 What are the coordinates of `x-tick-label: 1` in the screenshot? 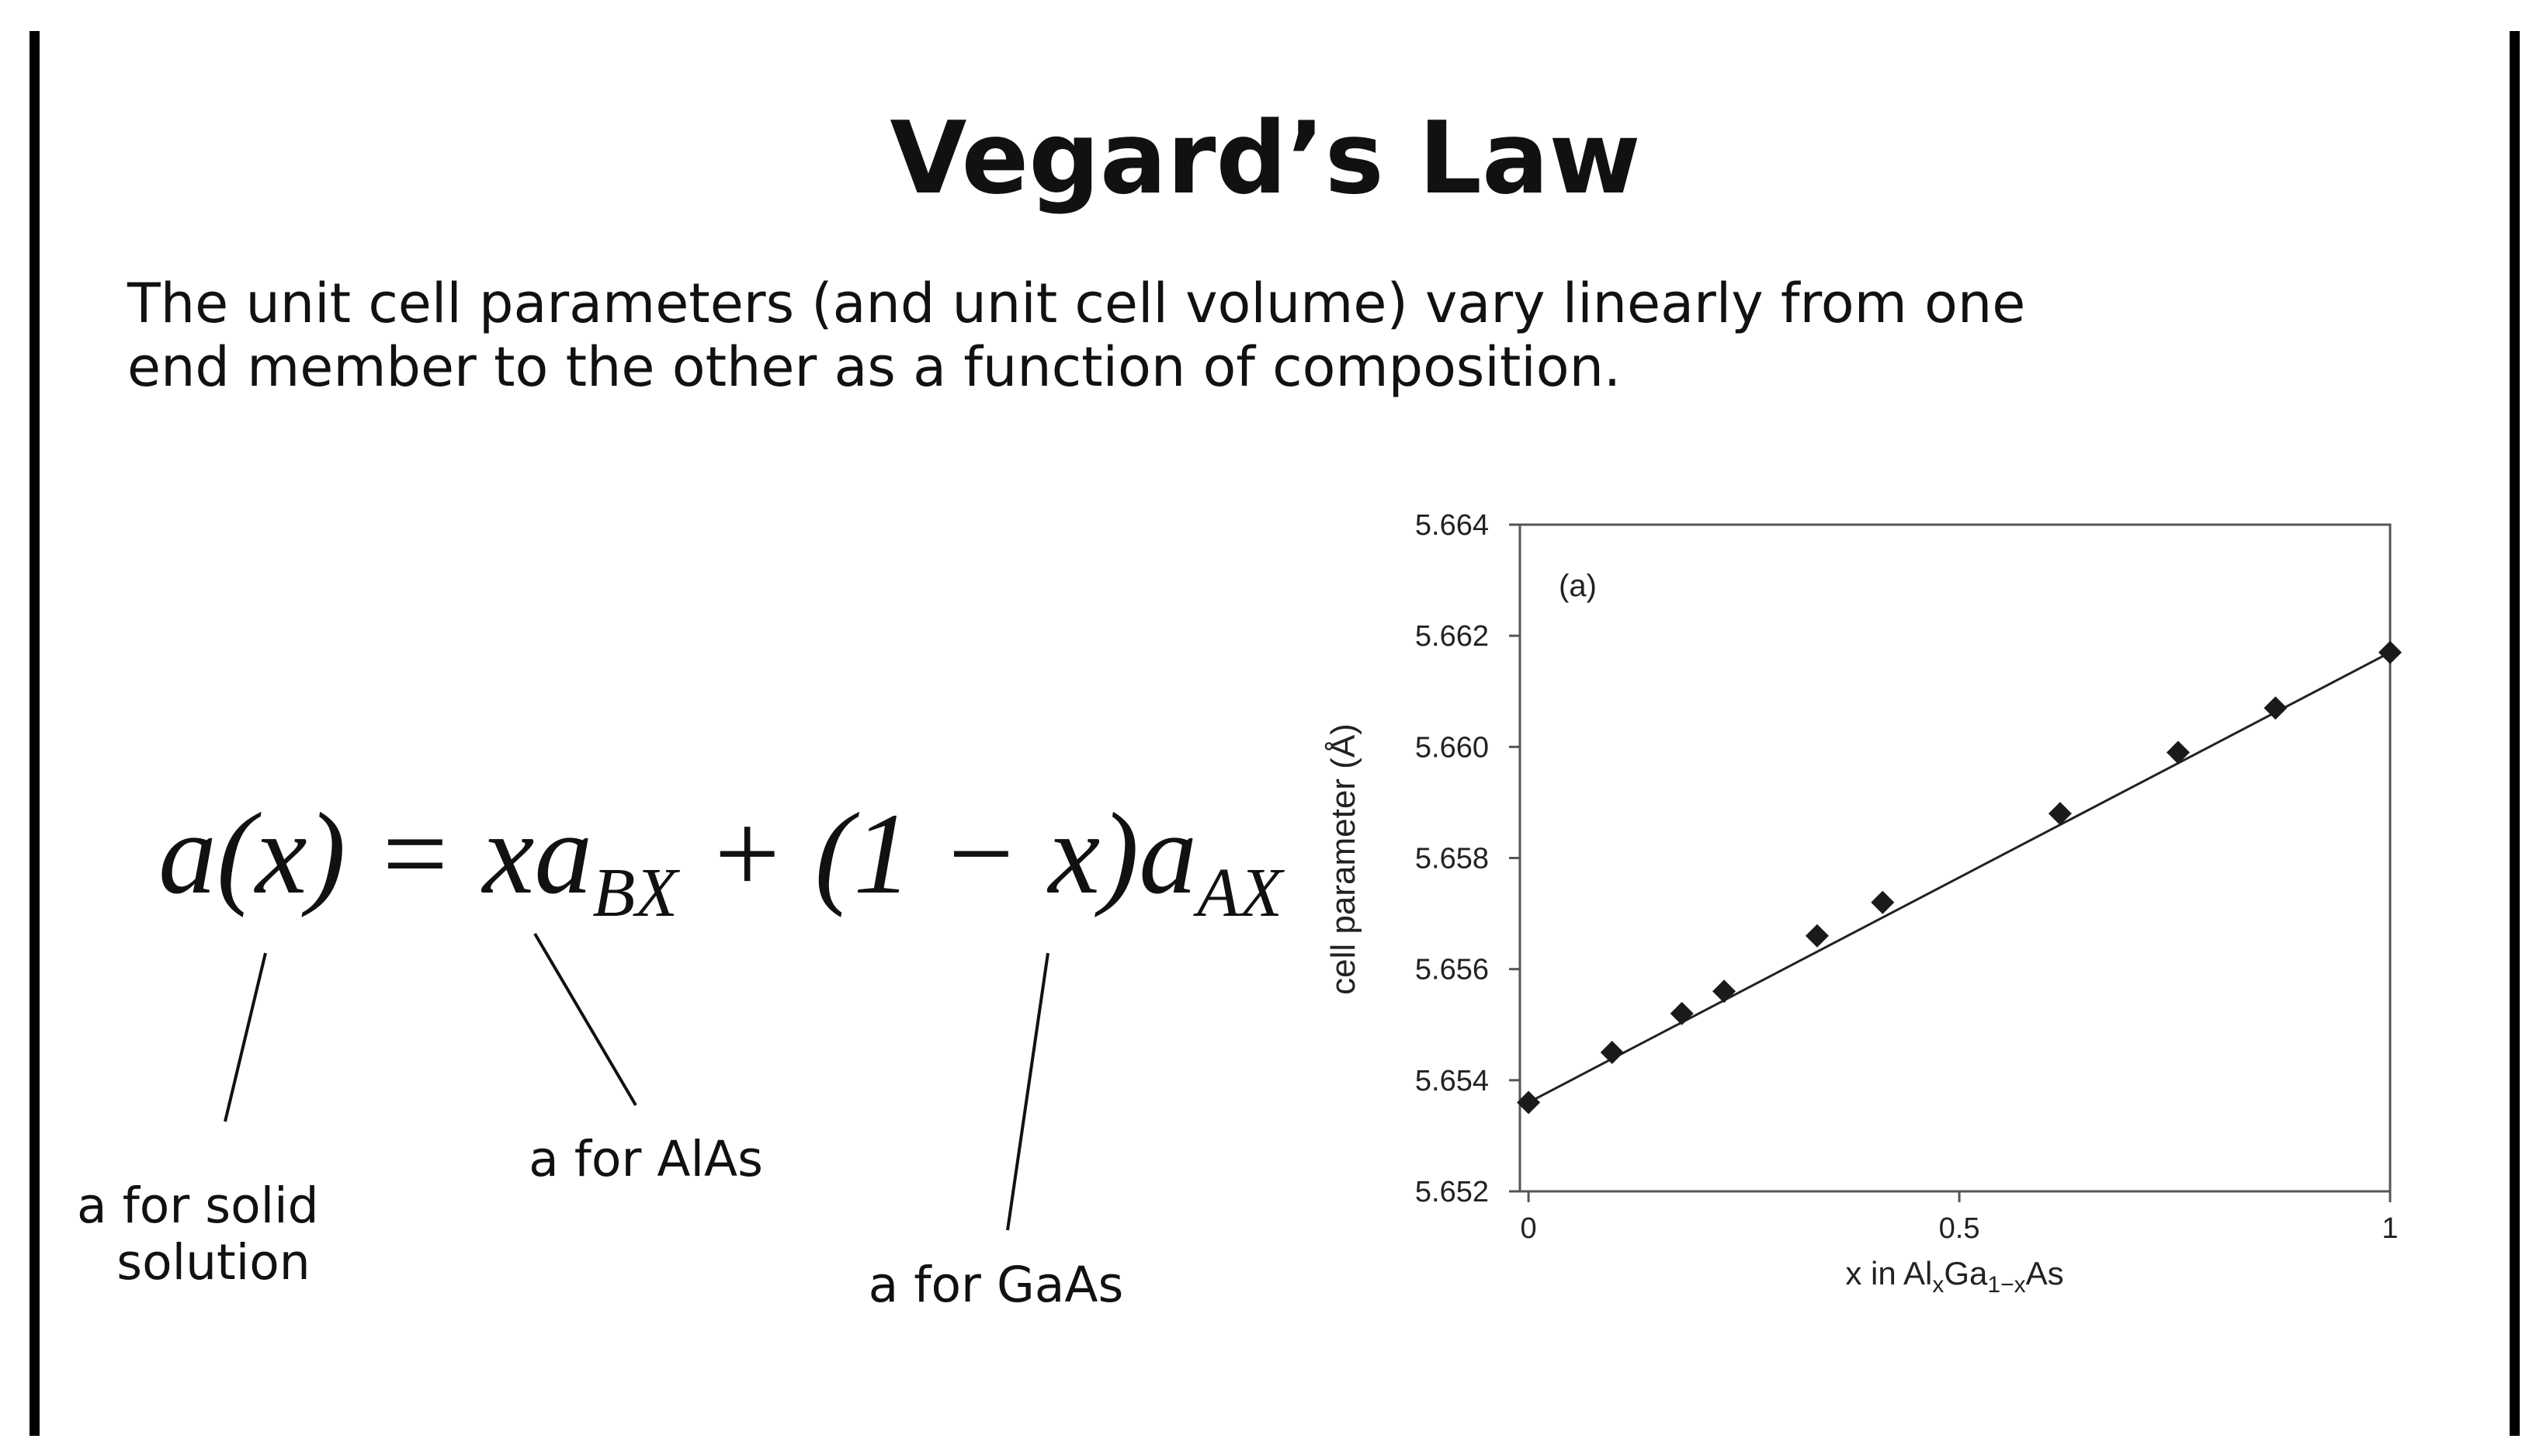 It's located at (2390, 1228).